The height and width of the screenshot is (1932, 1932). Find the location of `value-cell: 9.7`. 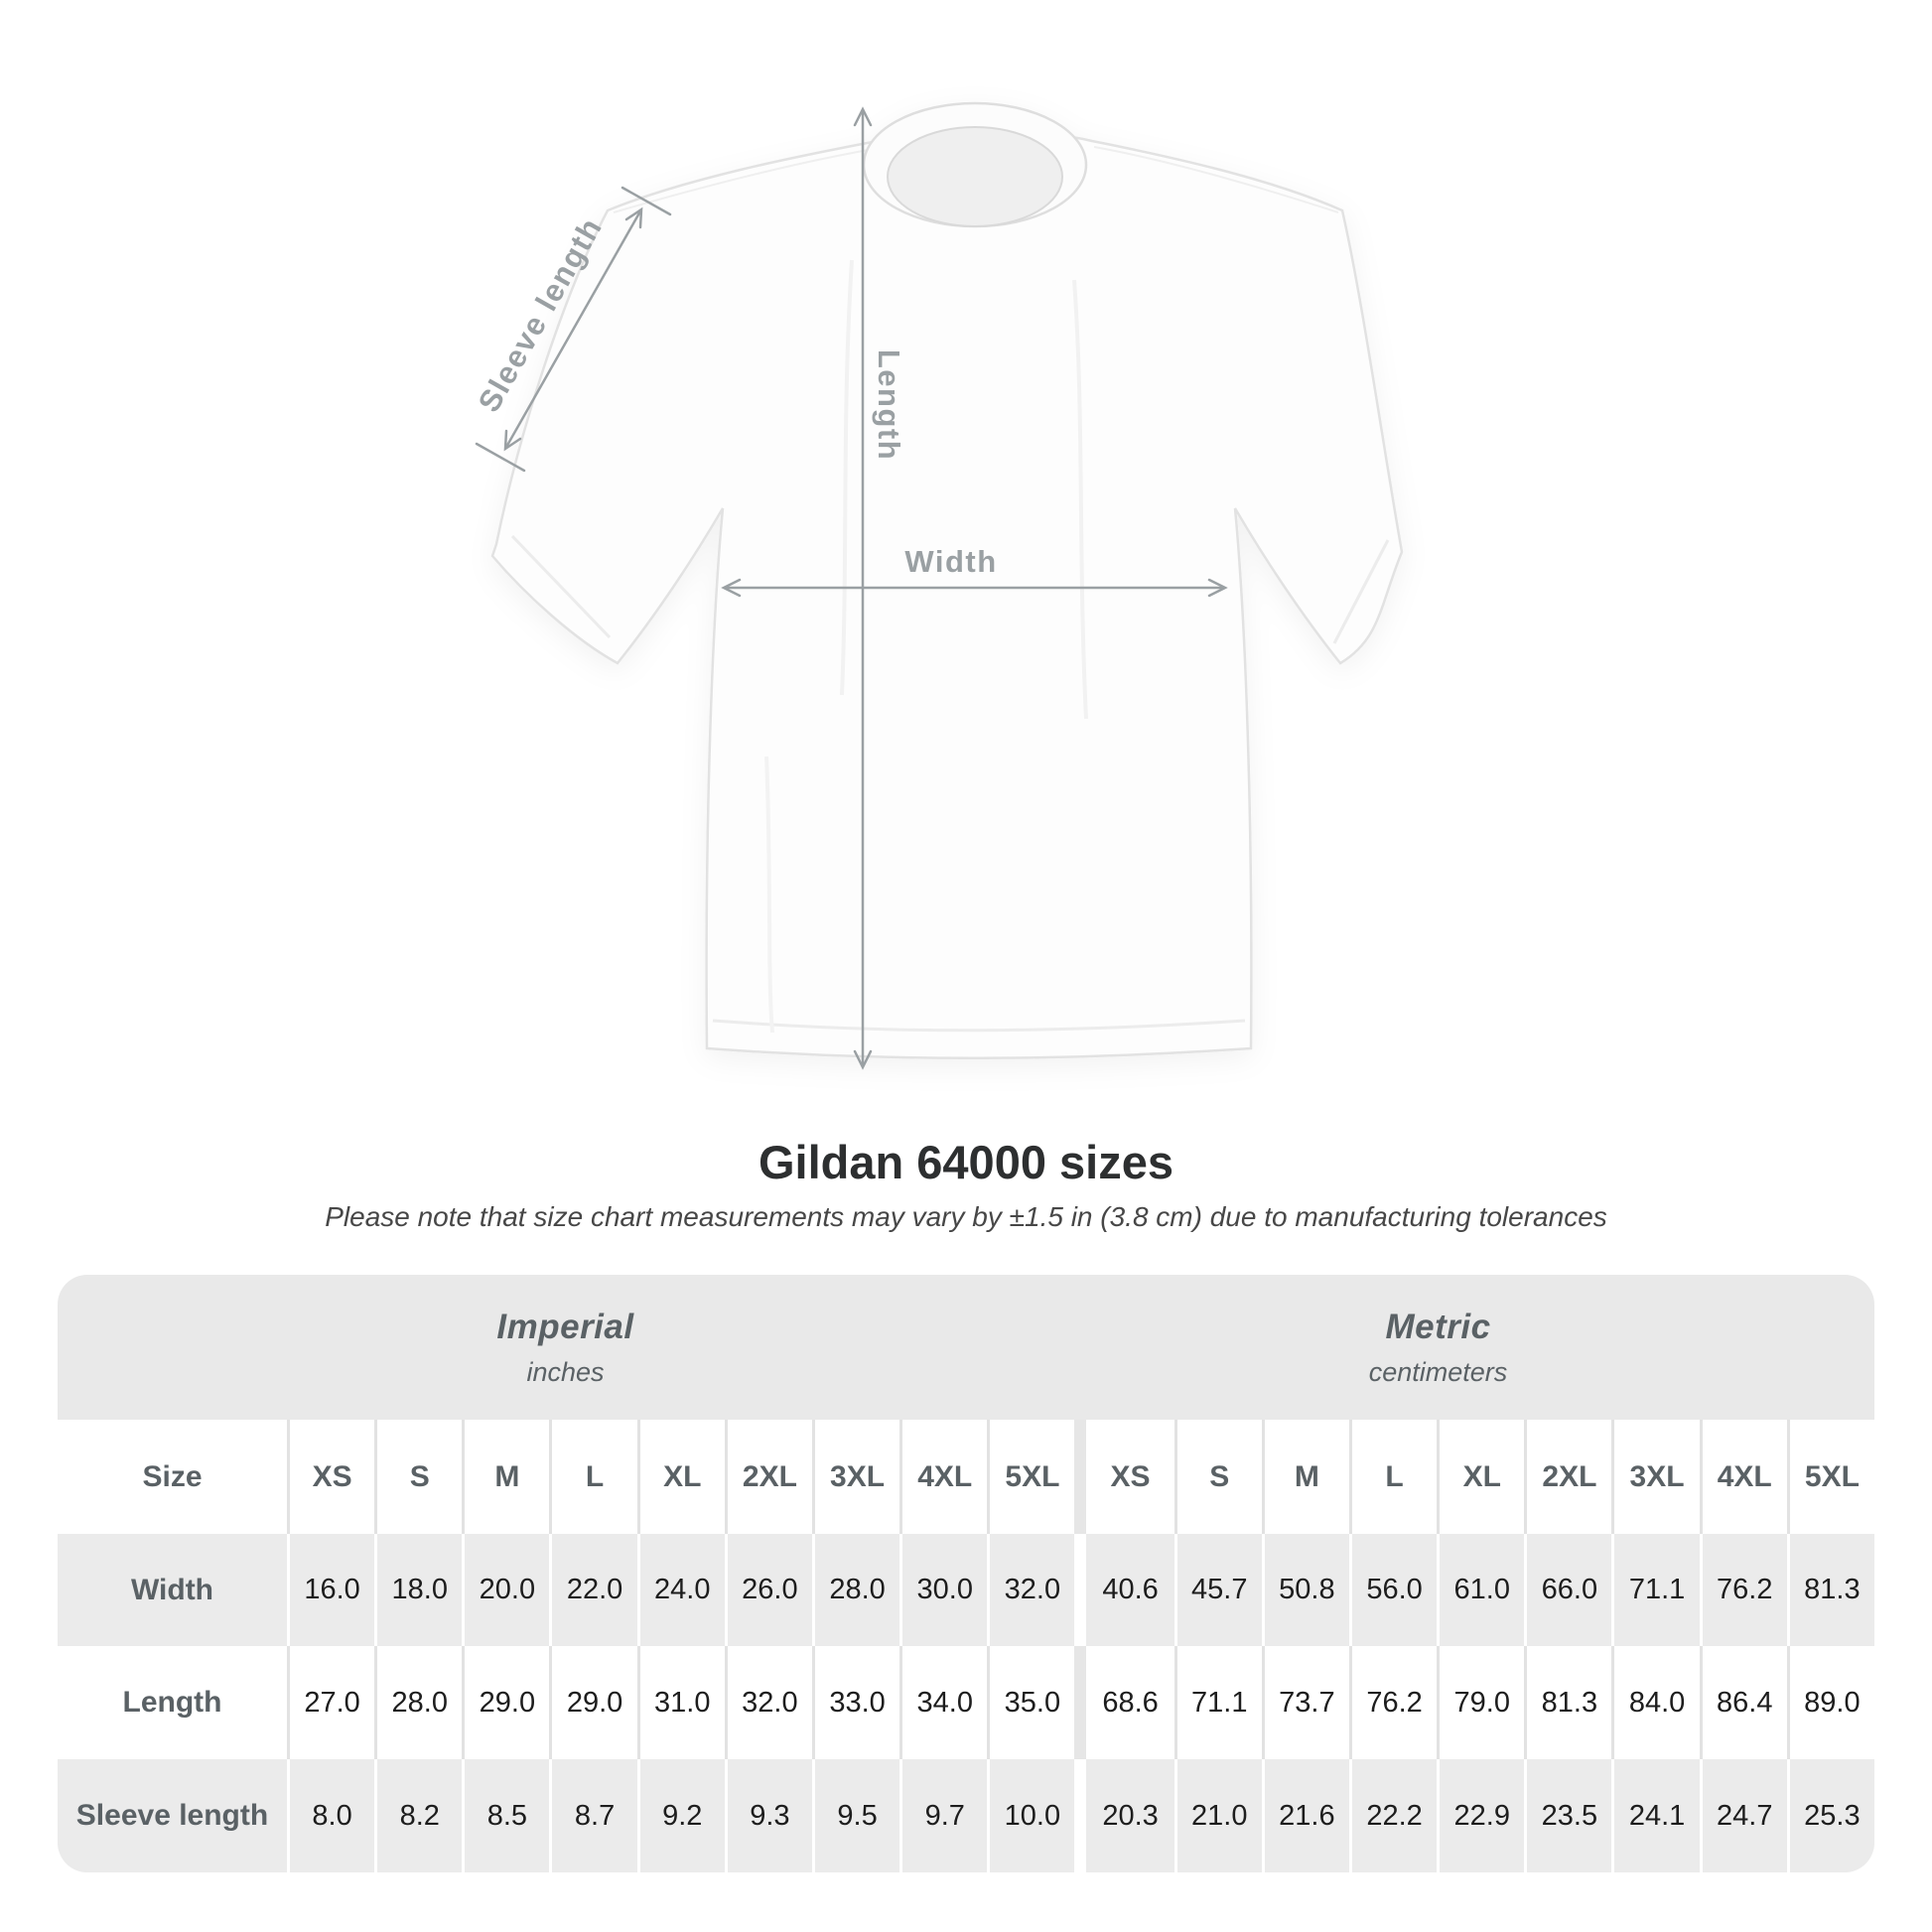

value-cell: 9.7 is located at coordinates (943, 1815).